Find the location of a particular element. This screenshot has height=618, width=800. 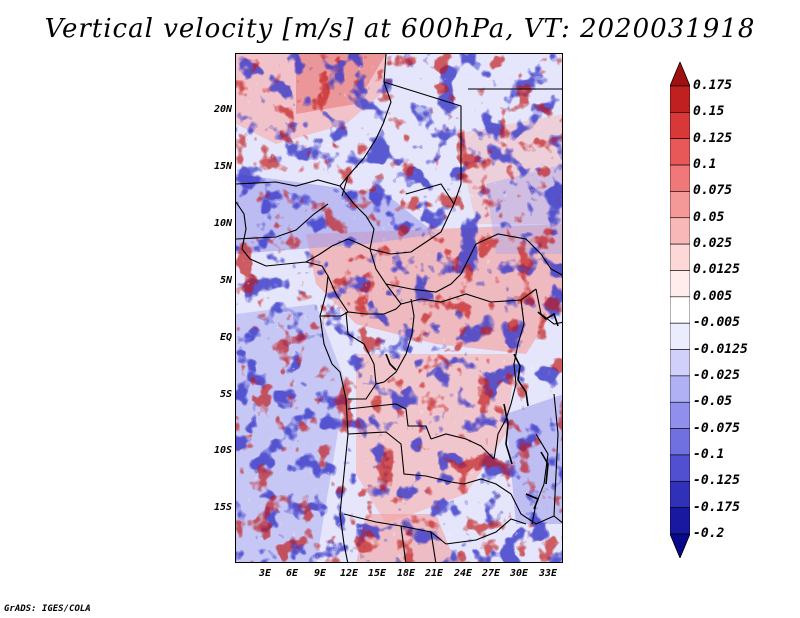

lon-label-9e: 9E is located at coordinates (320, 573).